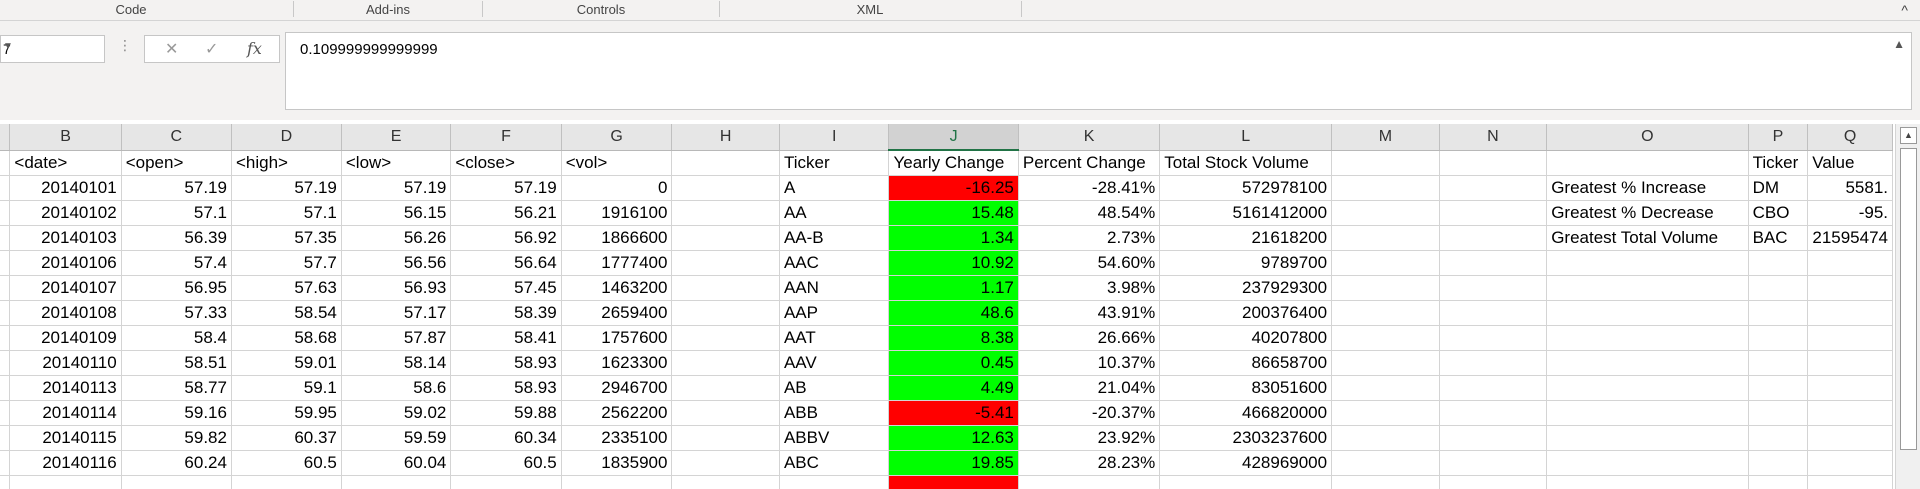  I want to click on cell-f: 58.41, so click(506, 338).